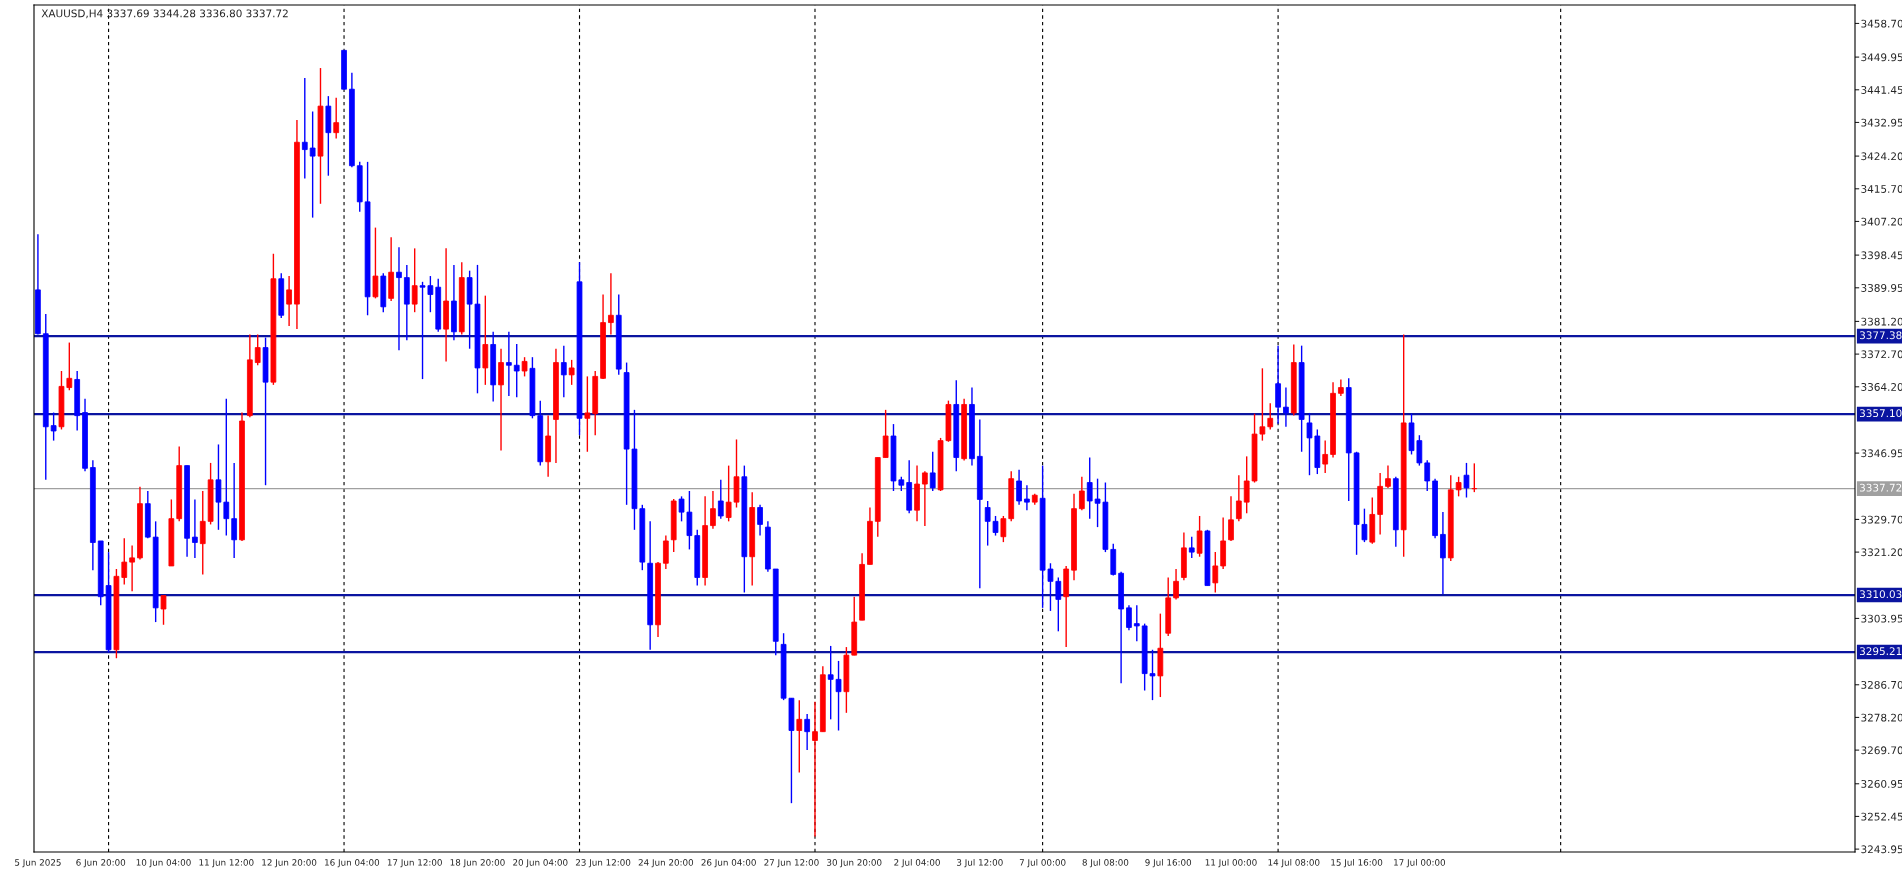 This screenshot has height=874, width=1902. I want to click on x-tick-label: 17 Jun 12:00, so click(414, 863).